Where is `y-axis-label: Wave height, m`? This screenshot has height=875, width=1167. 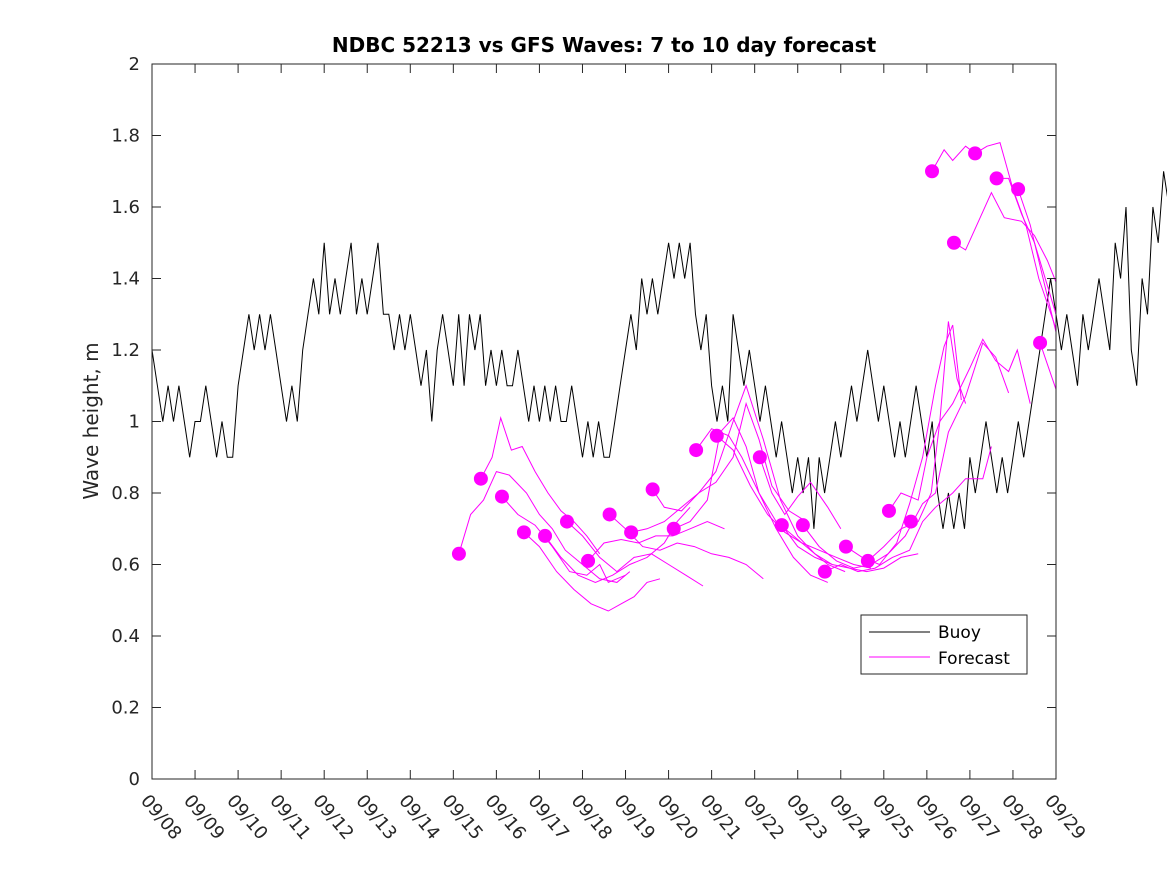 y-axis-label: Wave height, m is located at coordinates (91, 420).